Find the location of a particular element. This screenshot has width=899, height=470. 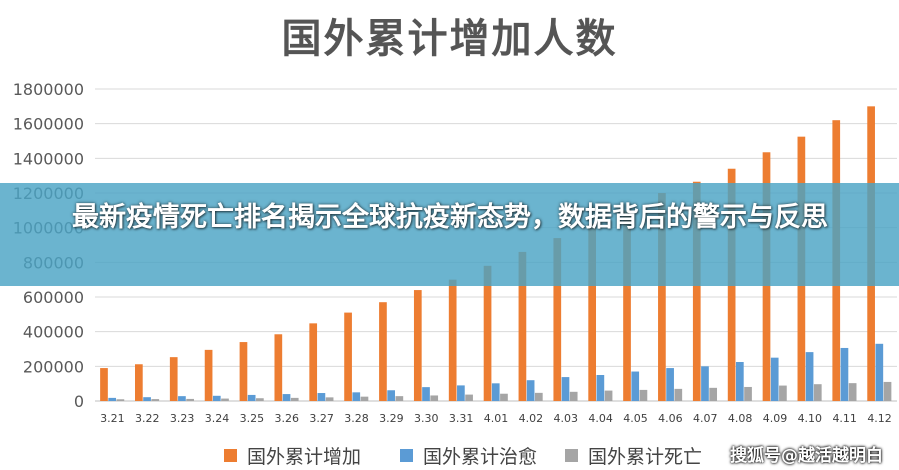

headline-text: 最新疫情死亡排名揭示全球抗疫新态势，数据背后的警示与反思 is located at coordinates (450, 217).